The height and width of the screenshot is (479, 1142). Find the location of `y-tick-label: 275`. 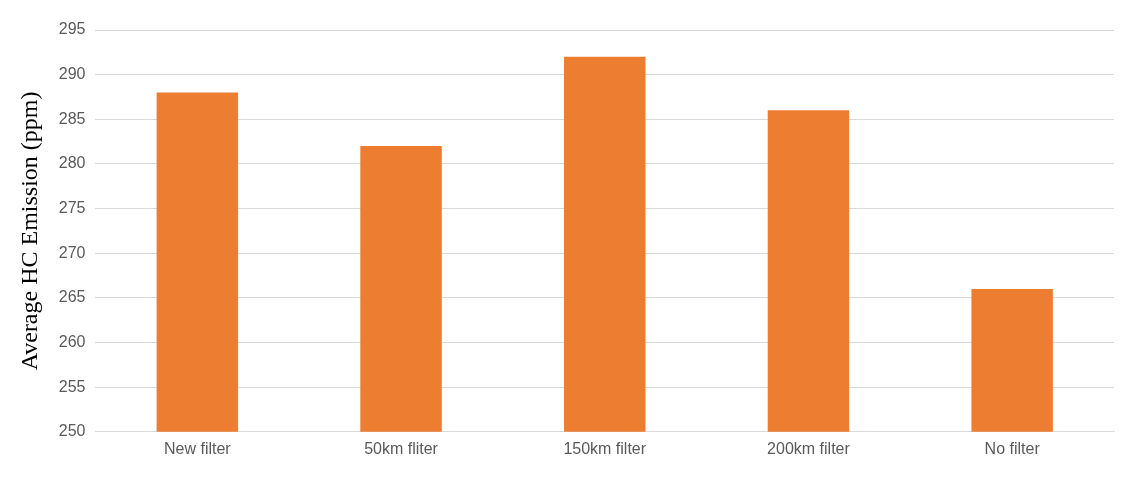

y-tick-label: 275 is located at coordinates (72, 207).